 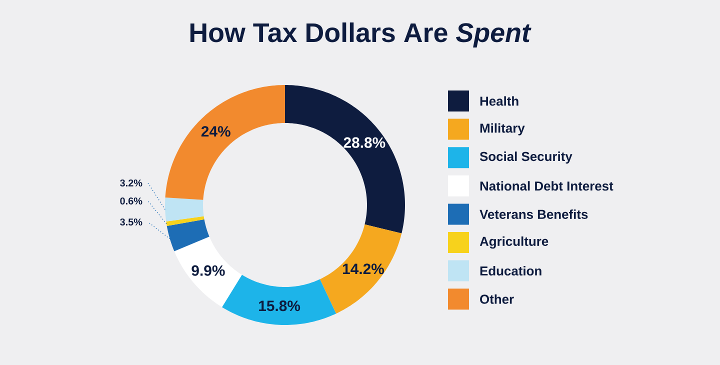 What do you see at coordinates (361, 35) in the screenshot?
I see `chart-title: How Tax Dollars Are Spent` at bounding box center [361, 35].